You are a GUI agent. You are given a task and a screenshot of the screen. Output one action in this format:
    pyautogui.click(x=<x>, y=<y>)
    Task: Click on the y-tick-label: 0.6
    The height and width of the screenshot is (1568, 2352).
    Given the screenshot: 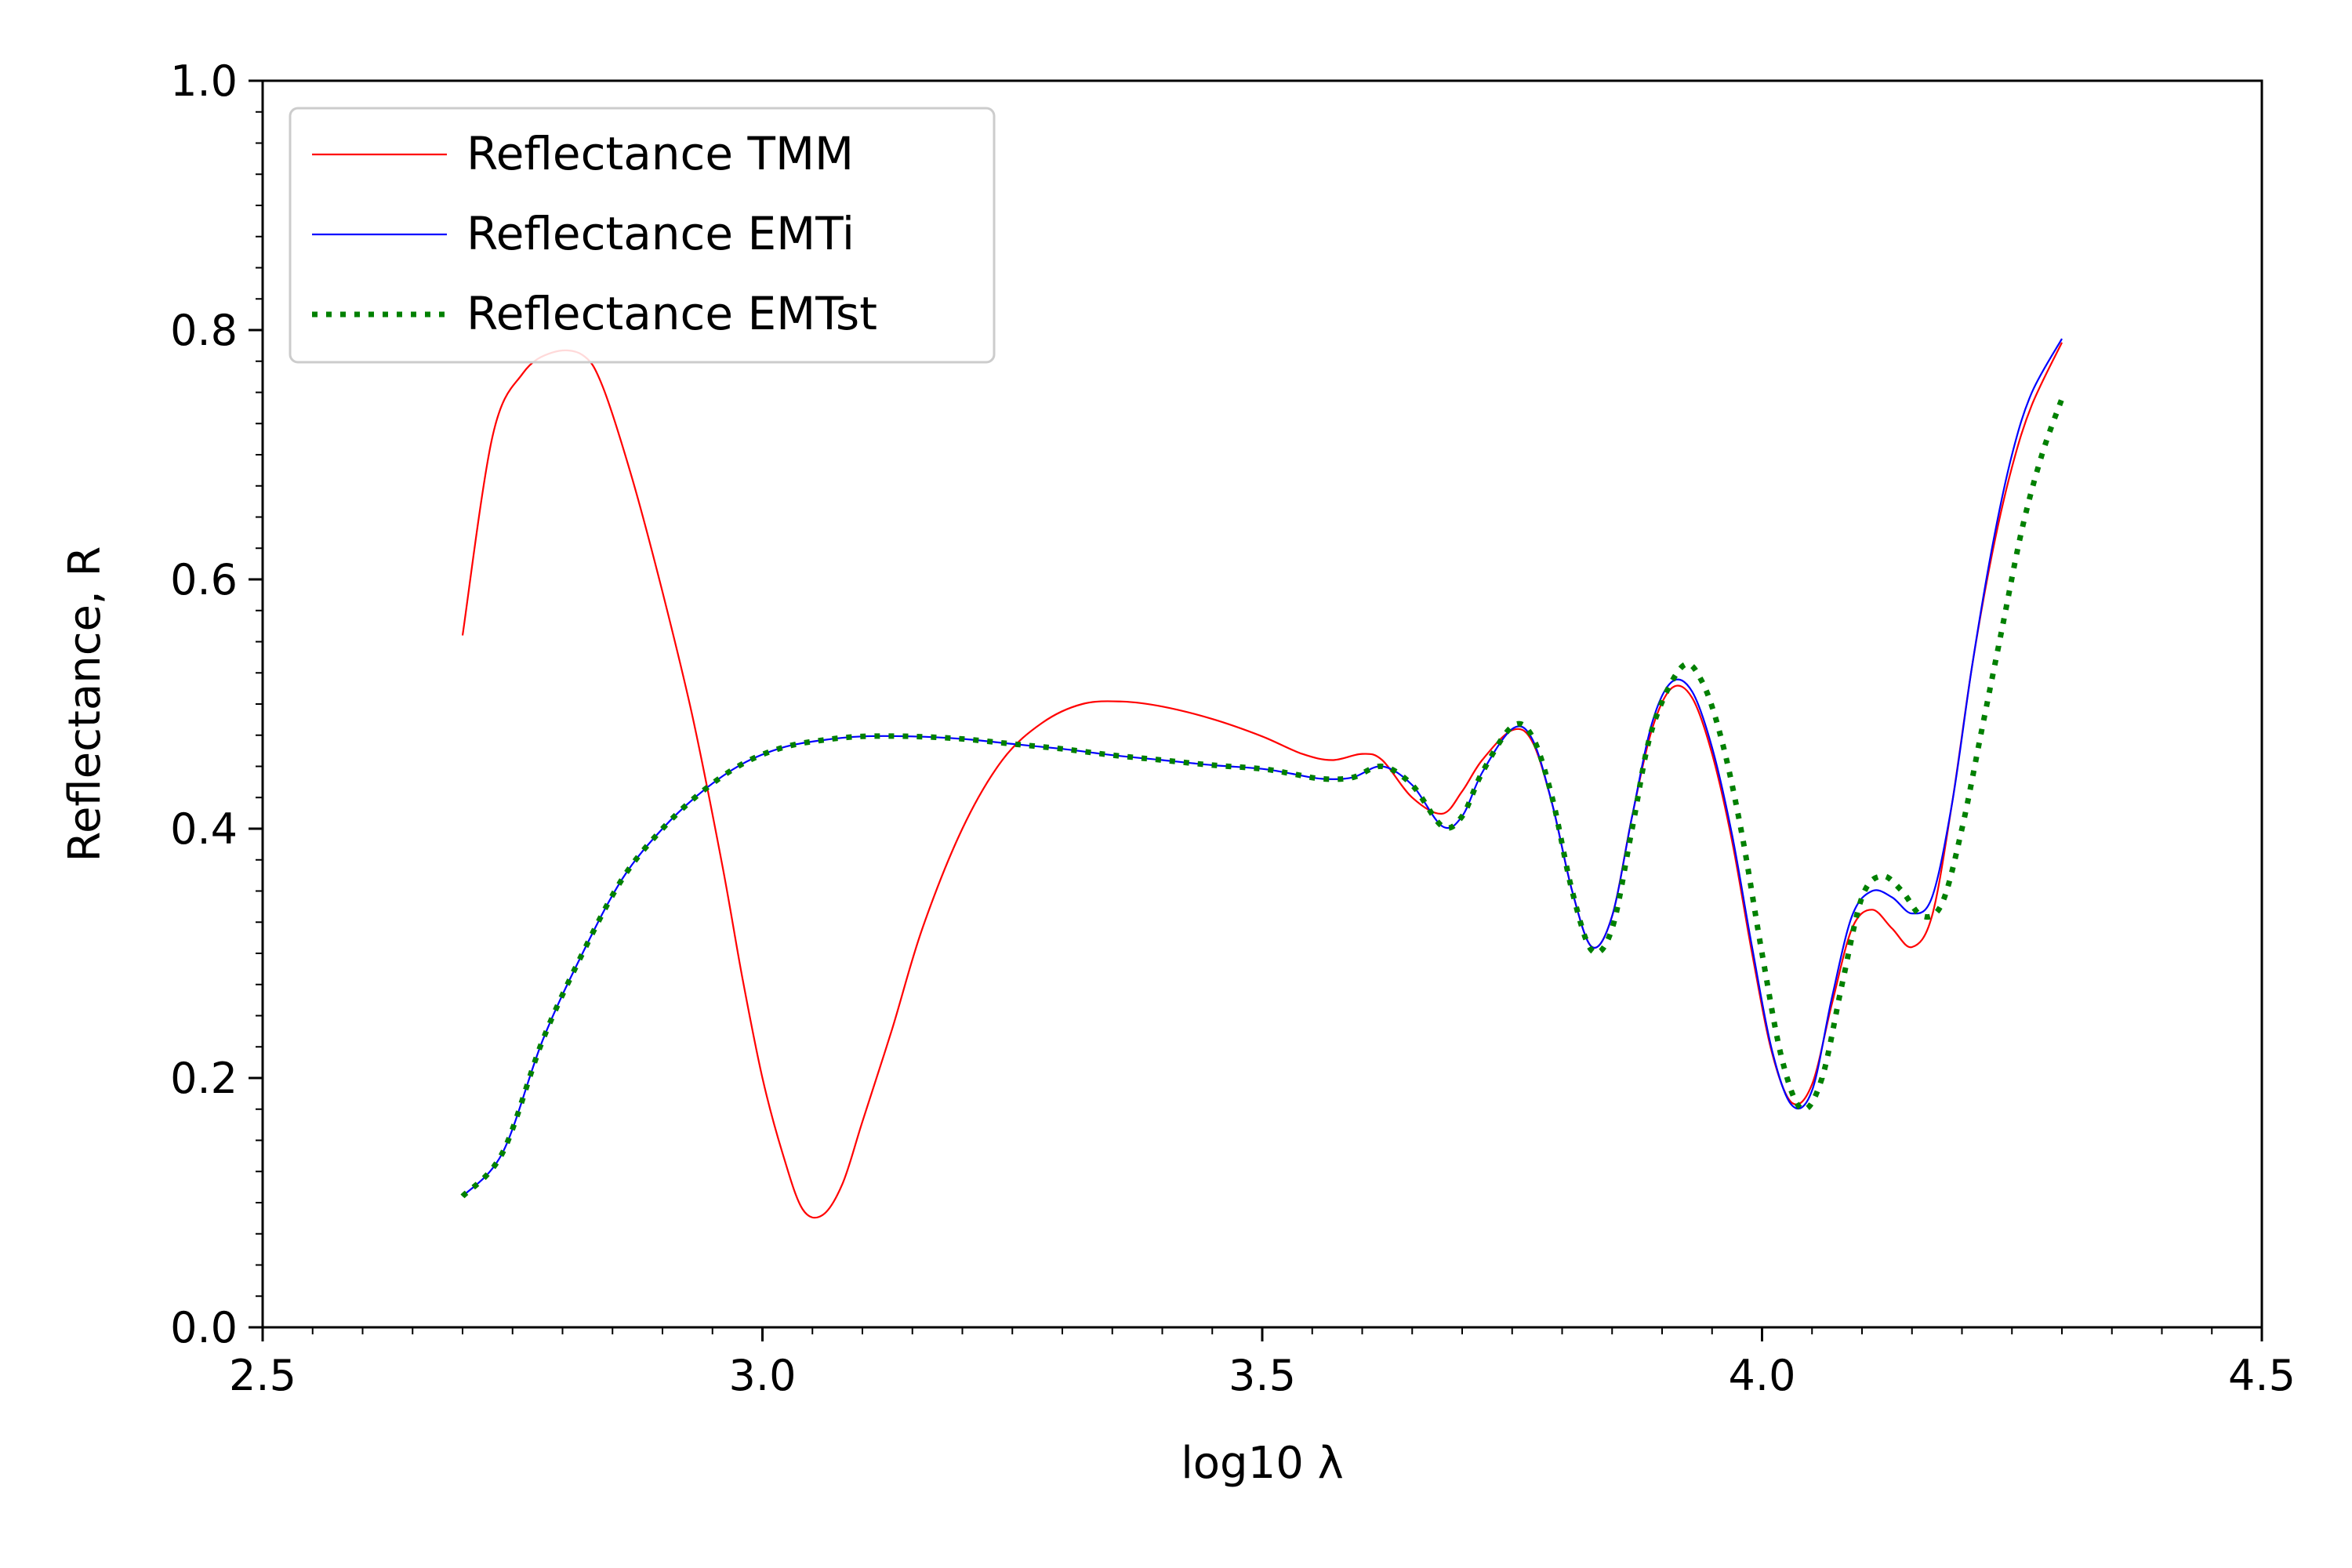 What is the action you would take?
    pyautogui.click(x=204, y=579)
    